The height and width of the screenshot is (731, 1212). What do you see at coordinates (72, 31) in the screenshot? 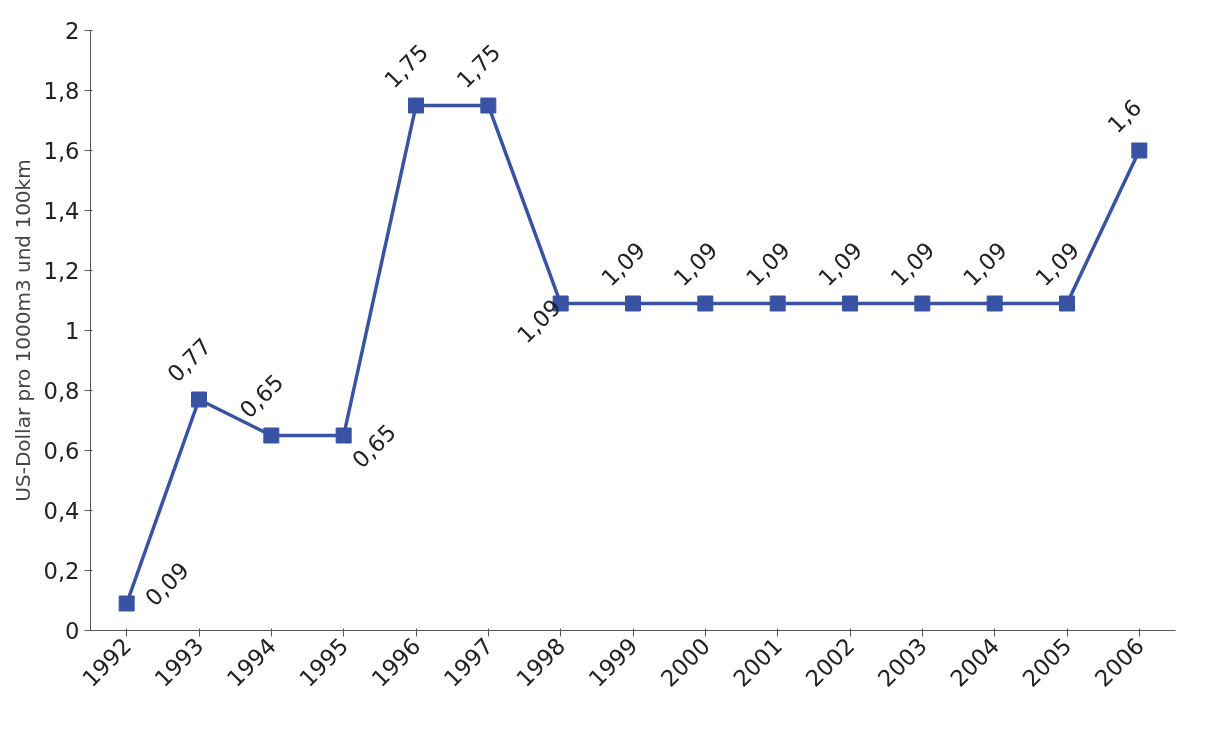
I see `y-tick-label: 2` at bounding box center [72, 31].